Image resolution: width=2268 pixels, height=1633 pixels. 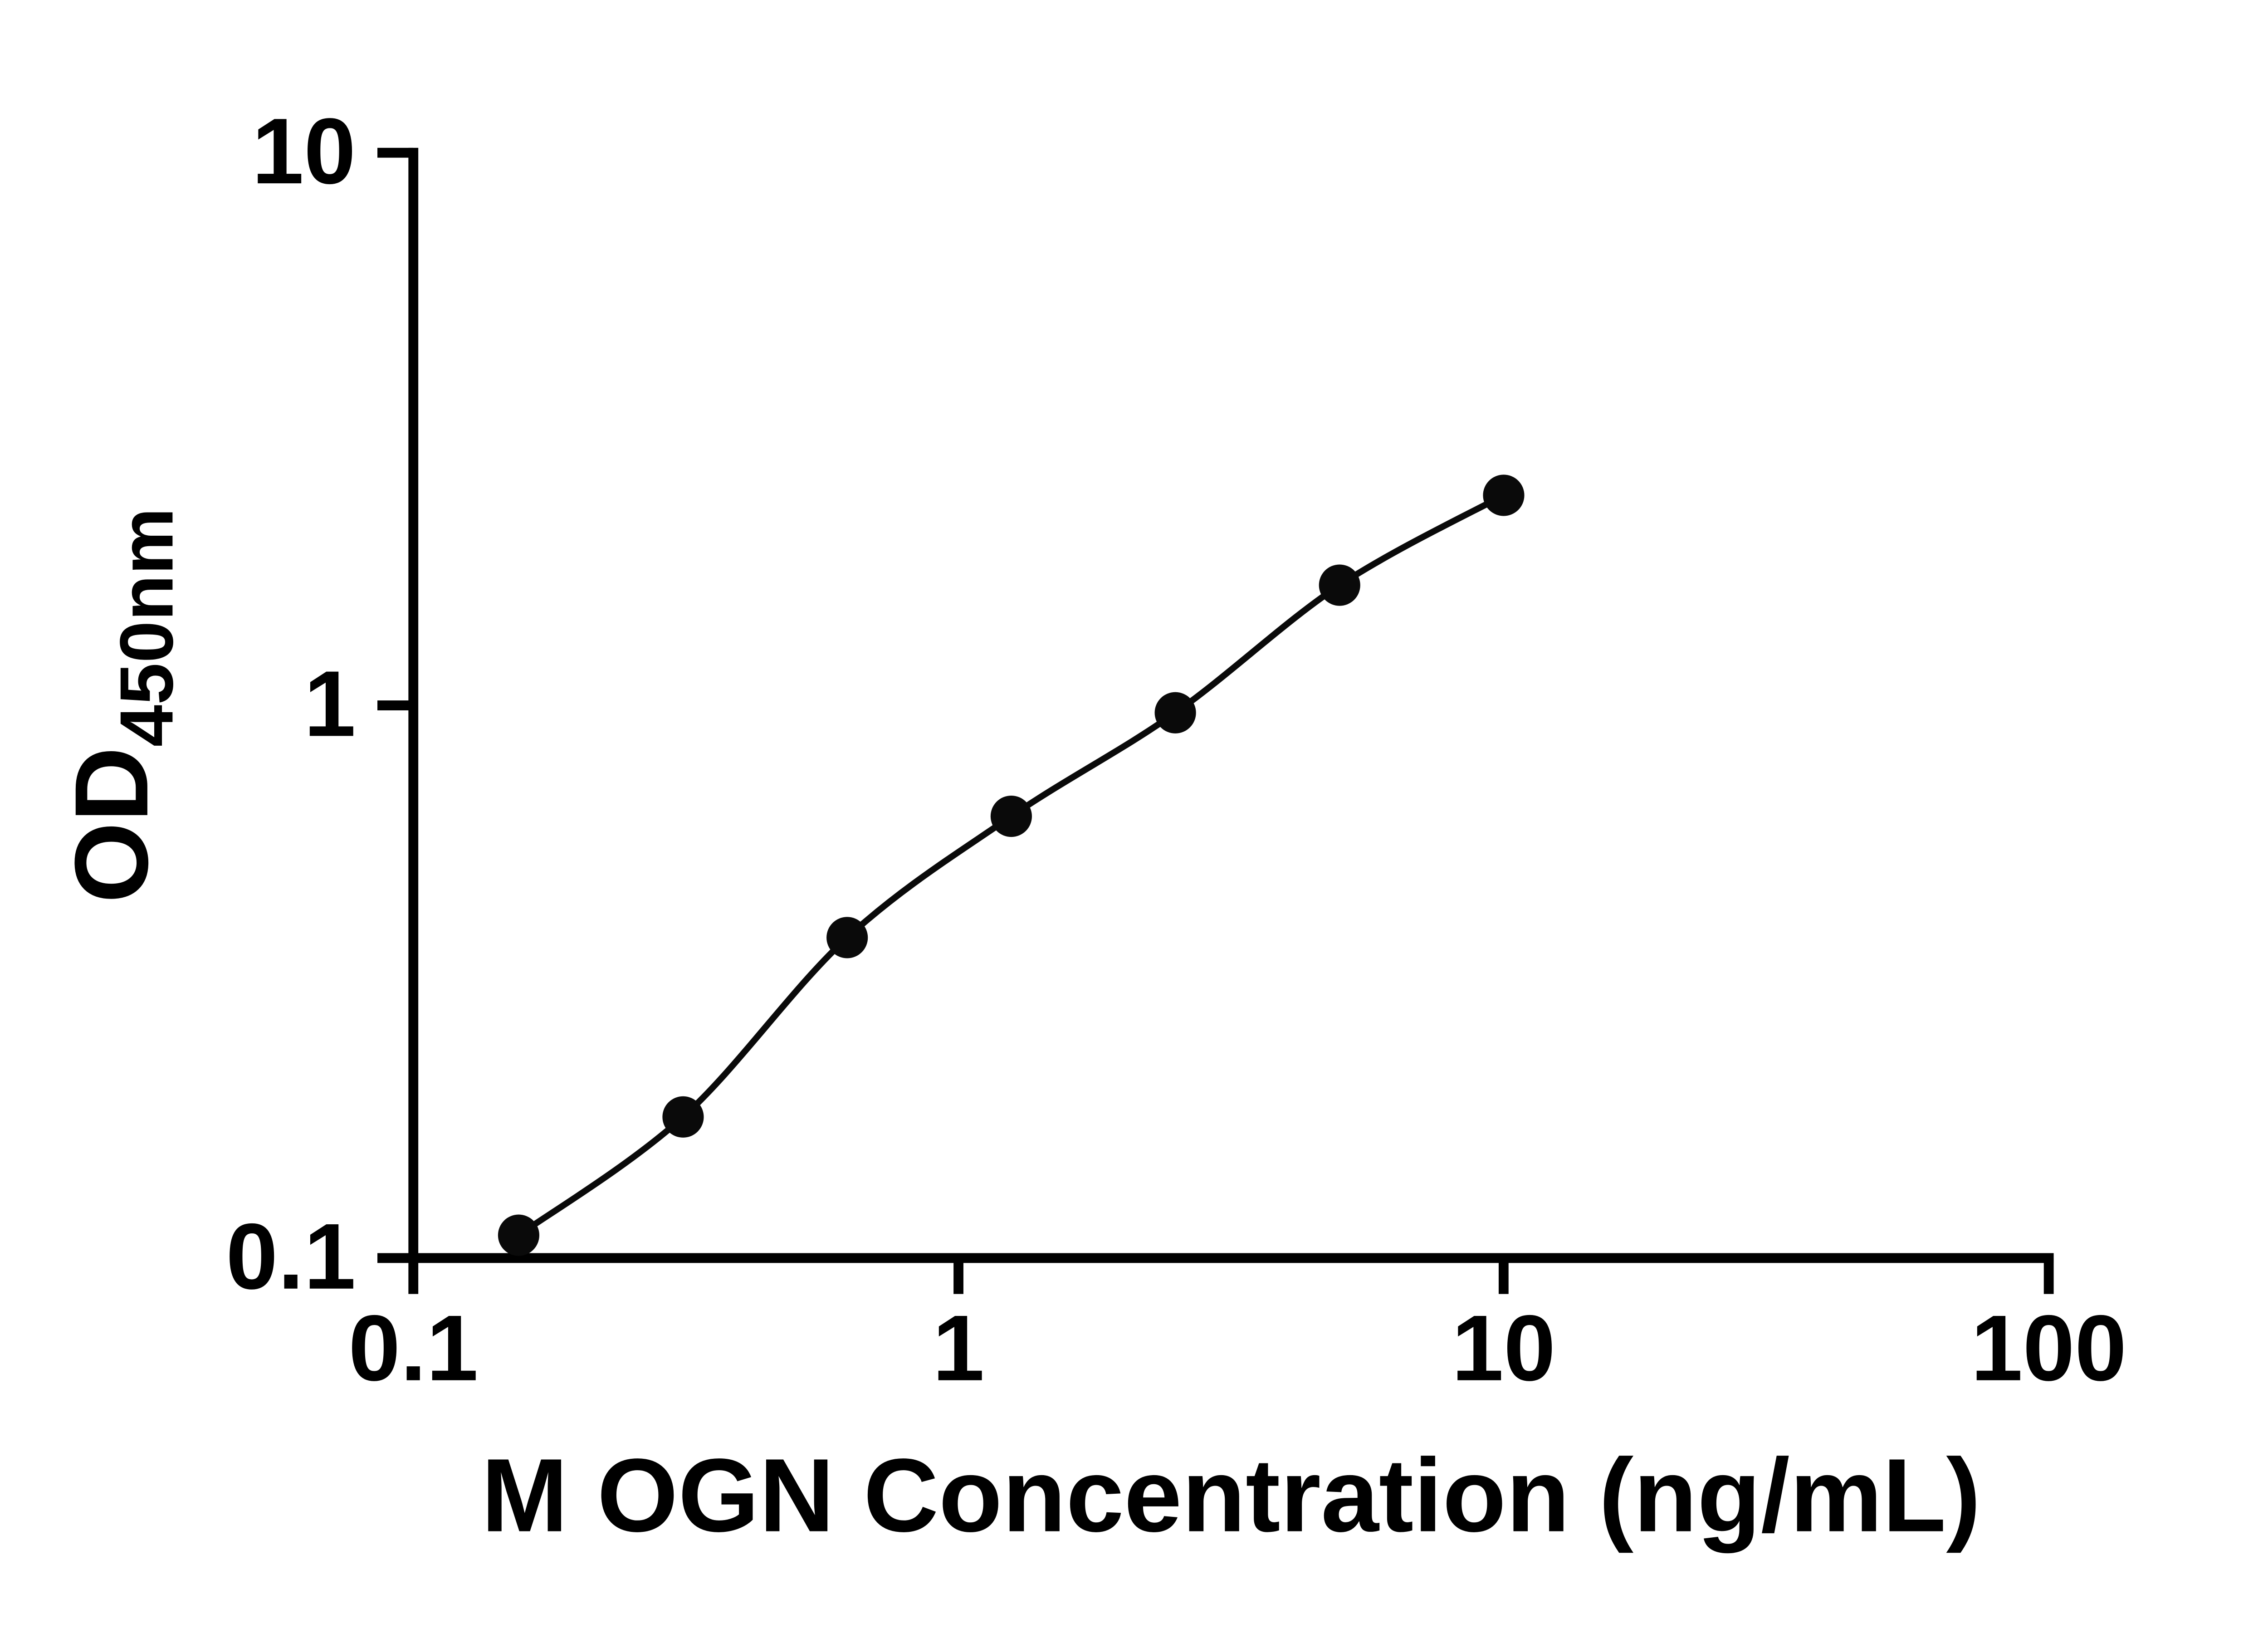 What do you see at coordinates (1504, 1348) in the screenshot?
I see `x-tick-label: 10` at bounding box center [1504, 1348].